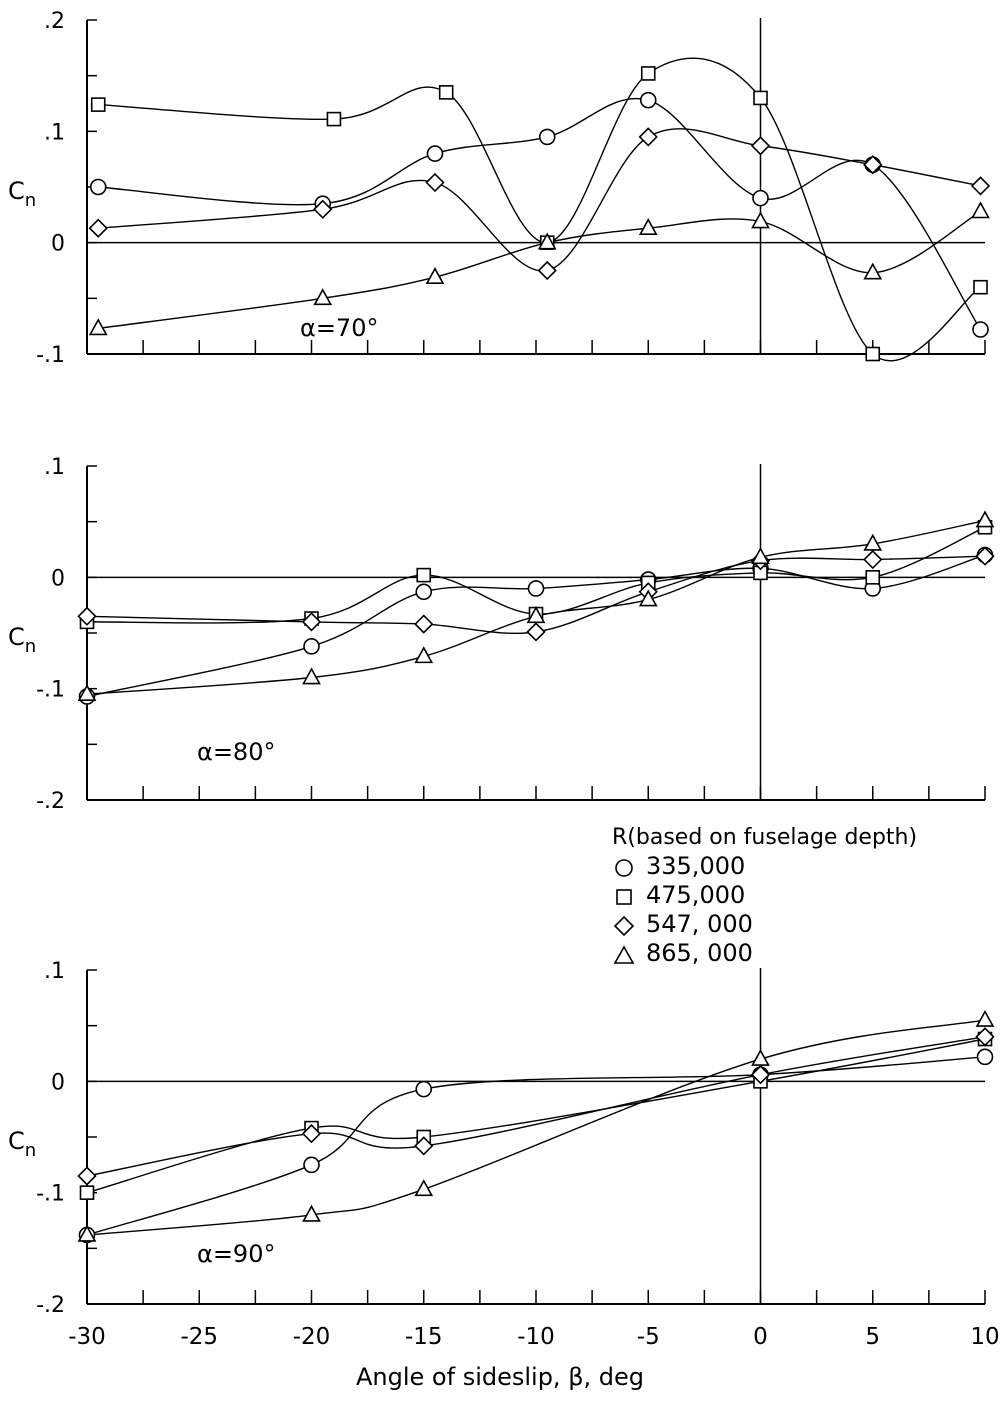 The height and width of the screenshot is (1411, 1000). I want to click on x-tick-label: 0, so click(760, 1337).